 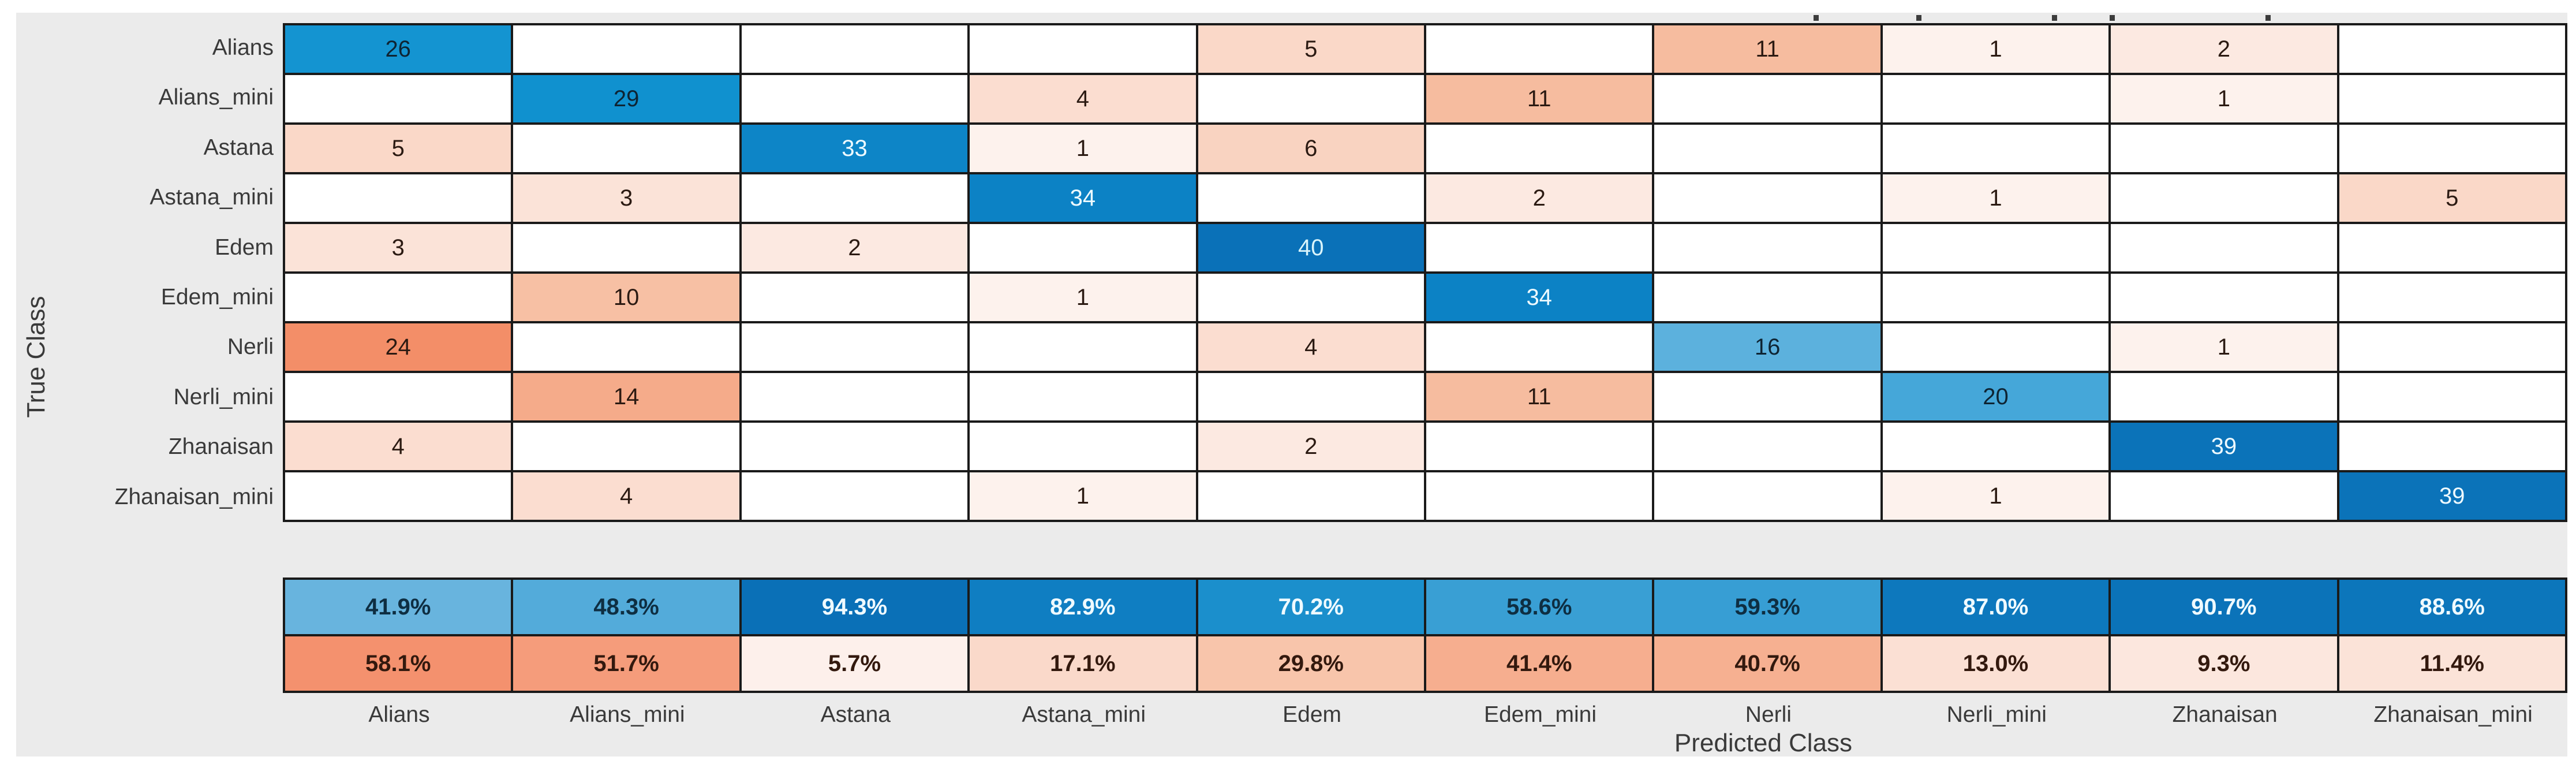 I want to click on matrix-cell-r6c5, so click(x=1539, y=347).